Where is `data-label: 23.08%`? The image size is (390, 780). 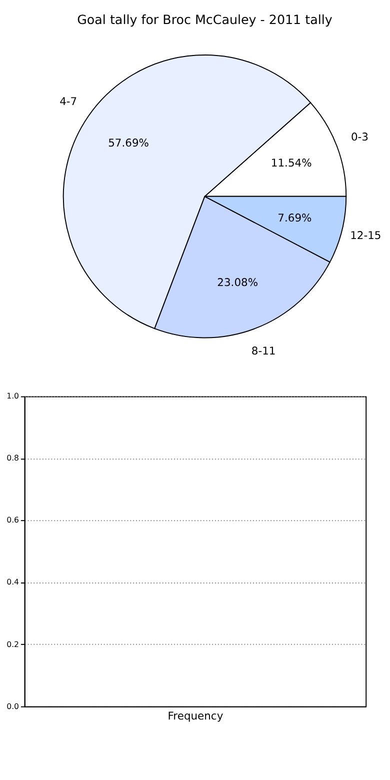
data-label: 23.08% is located at coordinates (237, 282).